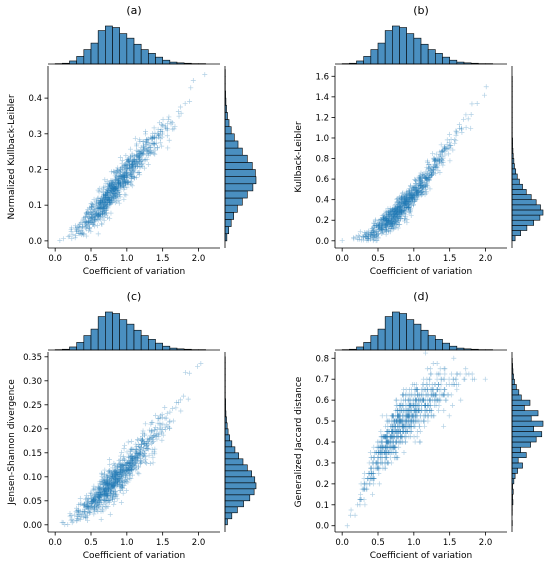 The width and height of the screenshot is (550, 568). Describe the element at coordinates (342, 259) in the screenshot. I see `x-tick-label: 0.0` at that location.